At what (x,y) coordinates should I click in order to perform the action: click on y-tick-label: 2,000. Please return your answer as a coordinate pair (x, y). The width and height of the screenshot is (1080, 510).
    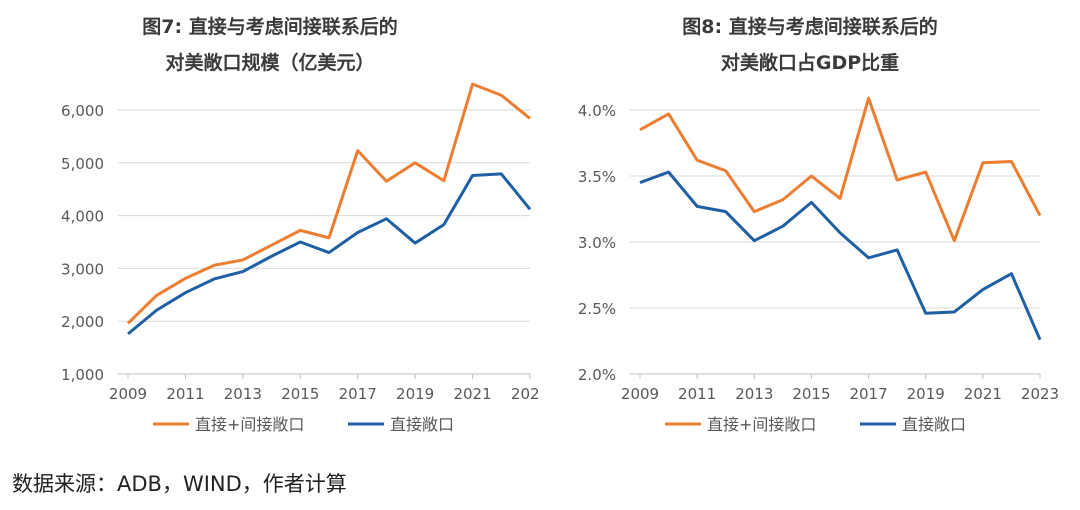
    Looking at the image, I should click on (82, 322).